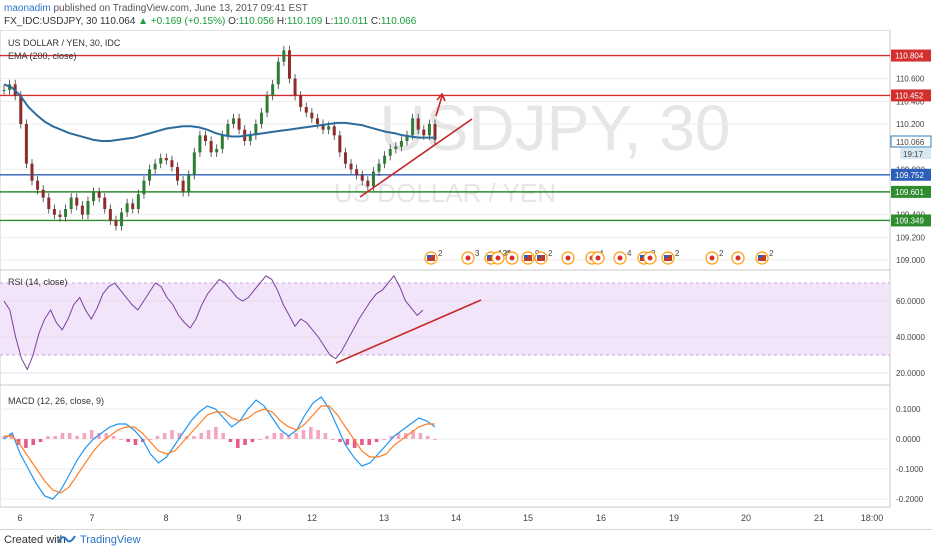  What do you see at coordinates (909, 175) in the screenshot?
I see `level-tag-text: 109.752` at bounding box center [909, 175].